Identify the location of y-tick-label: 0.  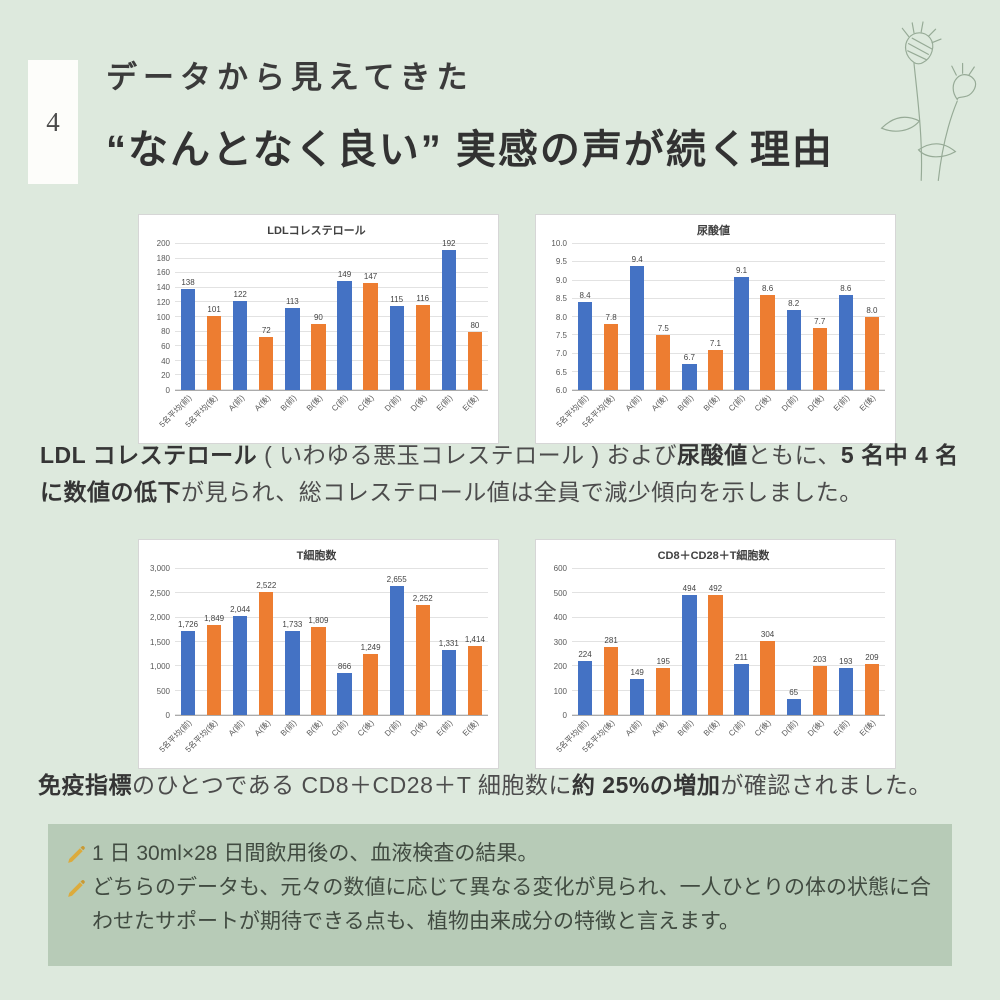
(564, 715).